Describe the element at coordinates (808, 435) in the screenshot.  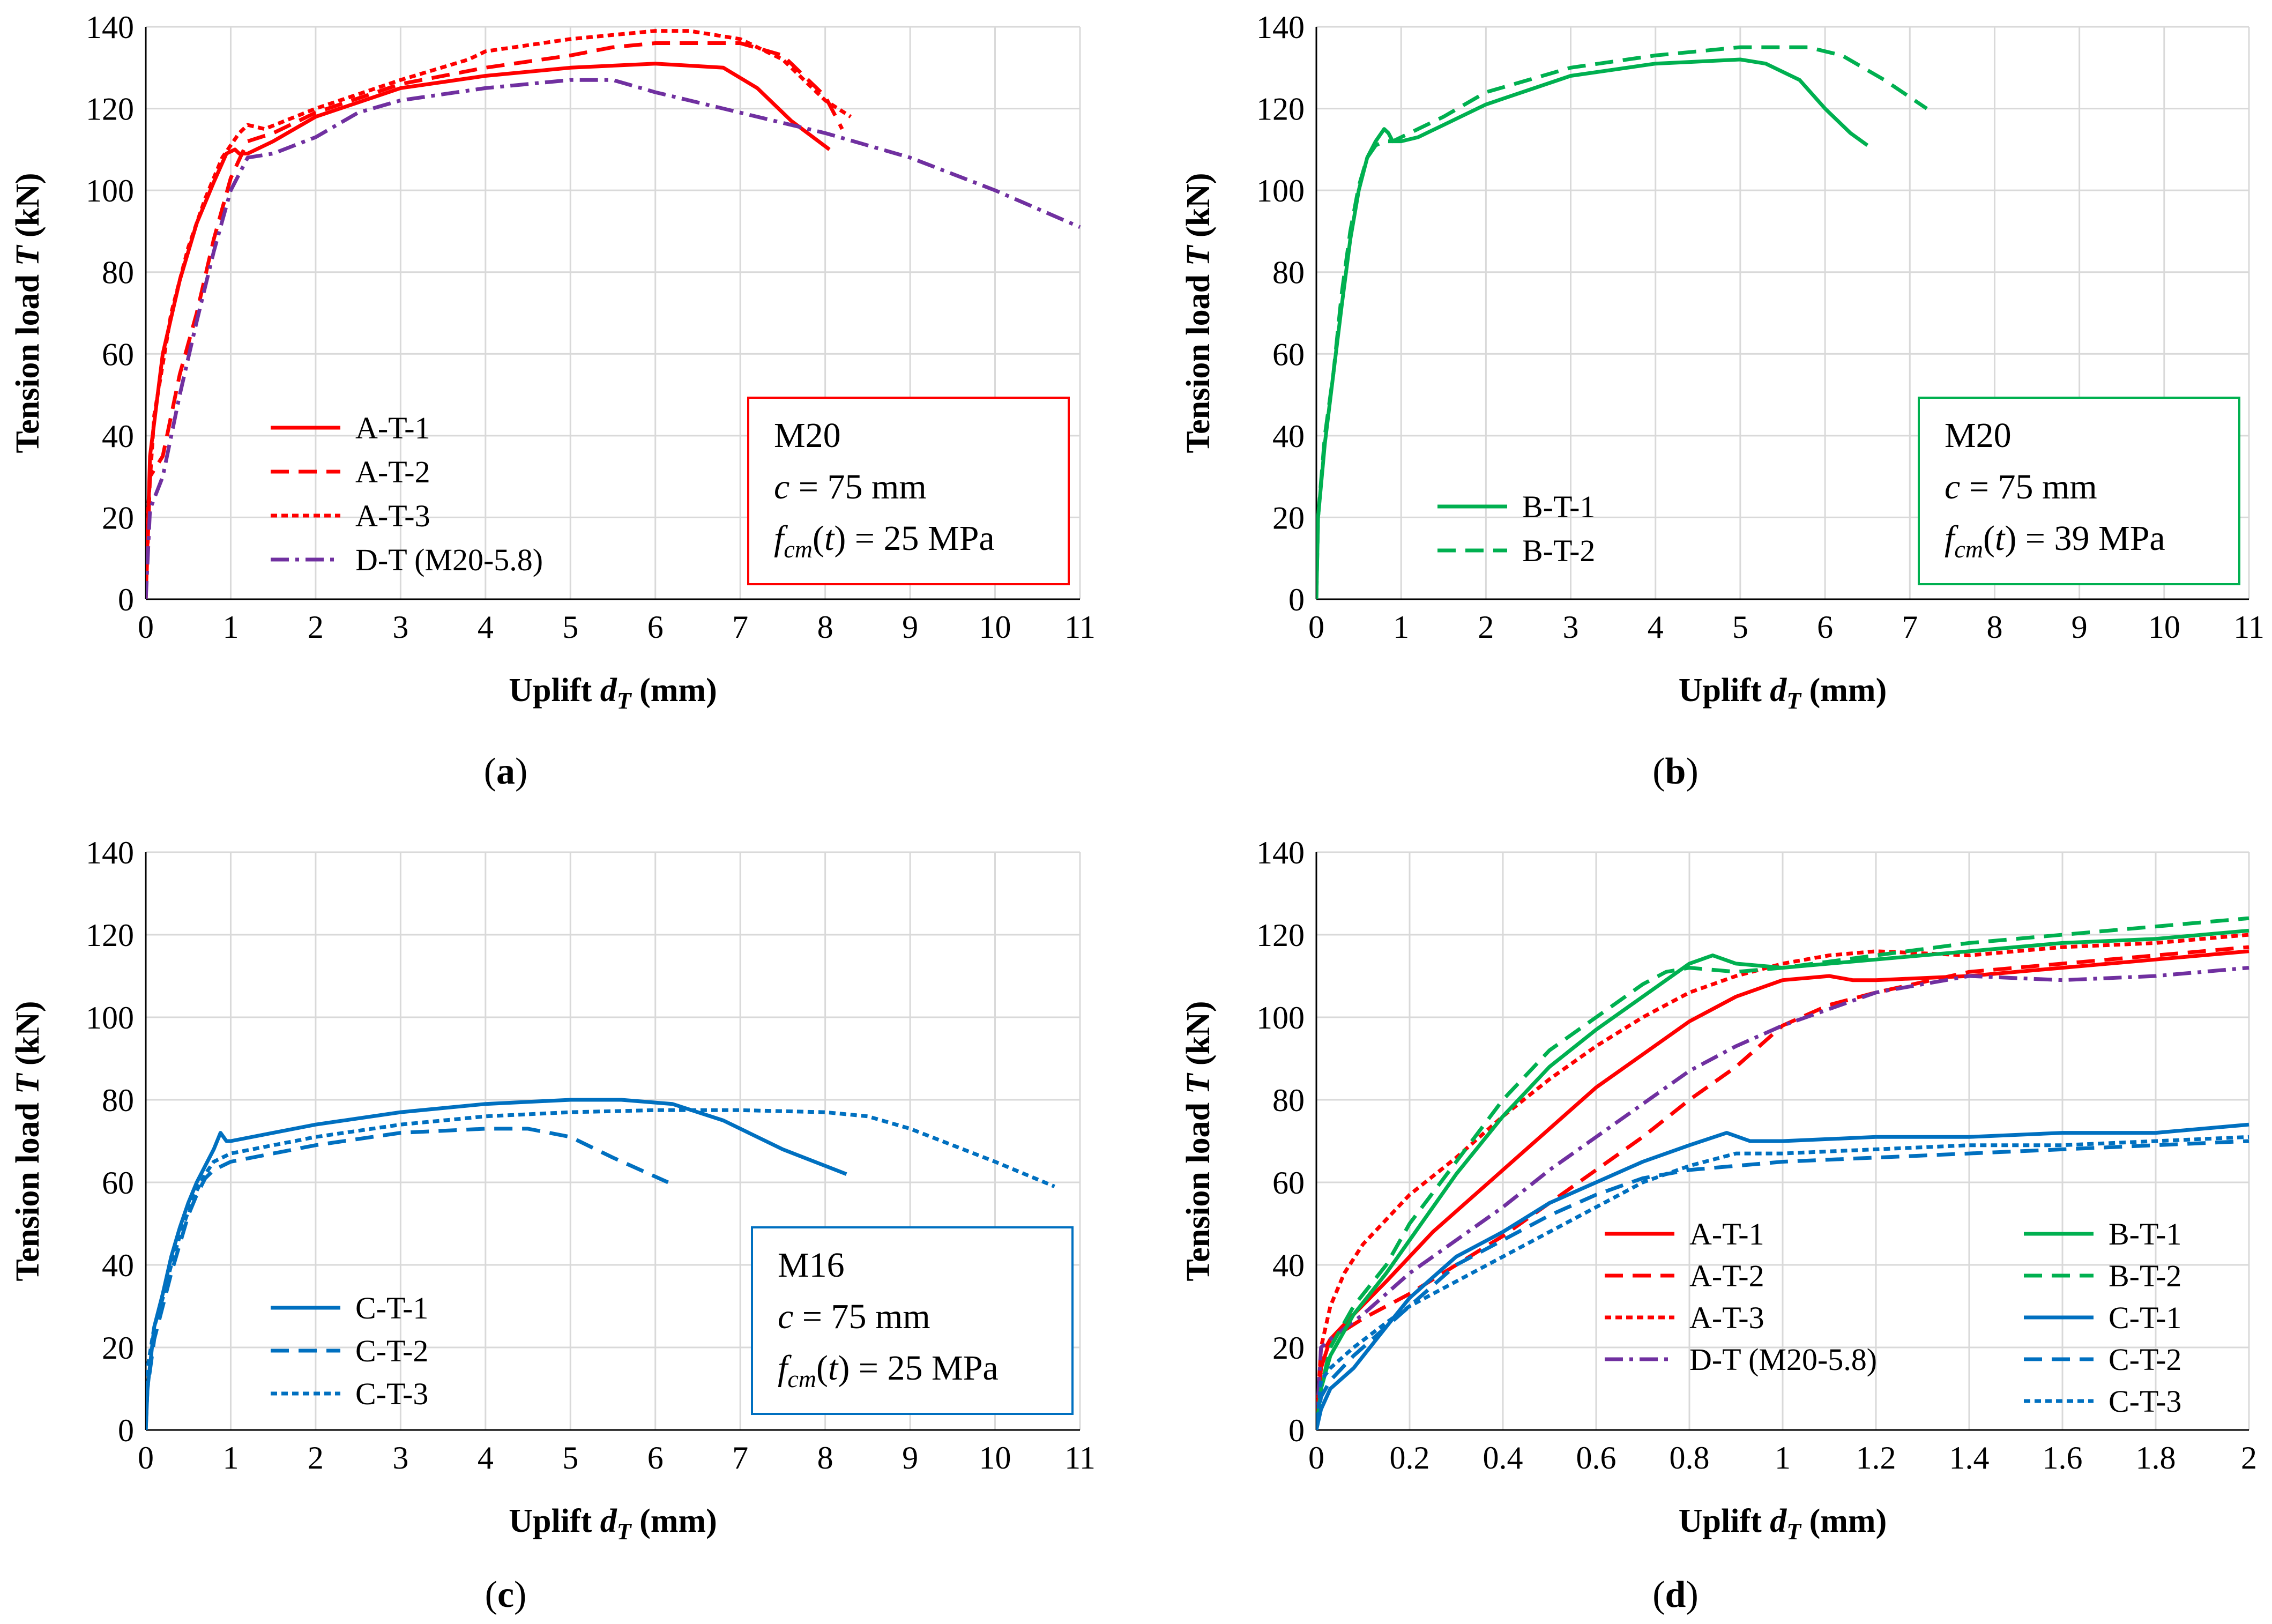
I see `info-line-size: M20` at that location.